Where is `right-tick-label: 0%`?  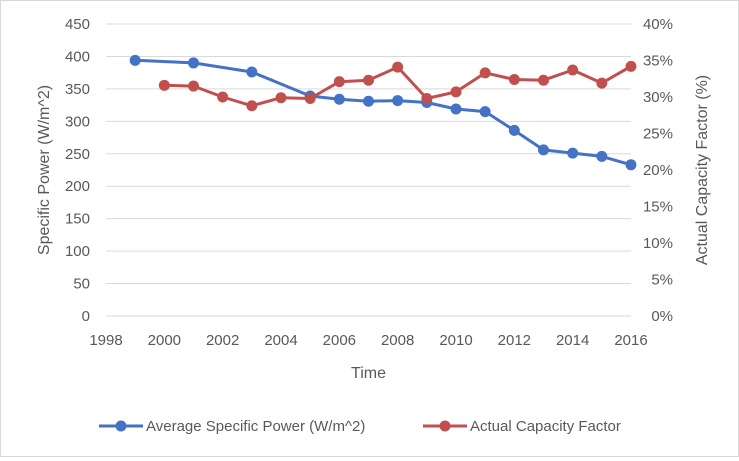
right-tick-label: 0% is located at coordinates (662, 316).